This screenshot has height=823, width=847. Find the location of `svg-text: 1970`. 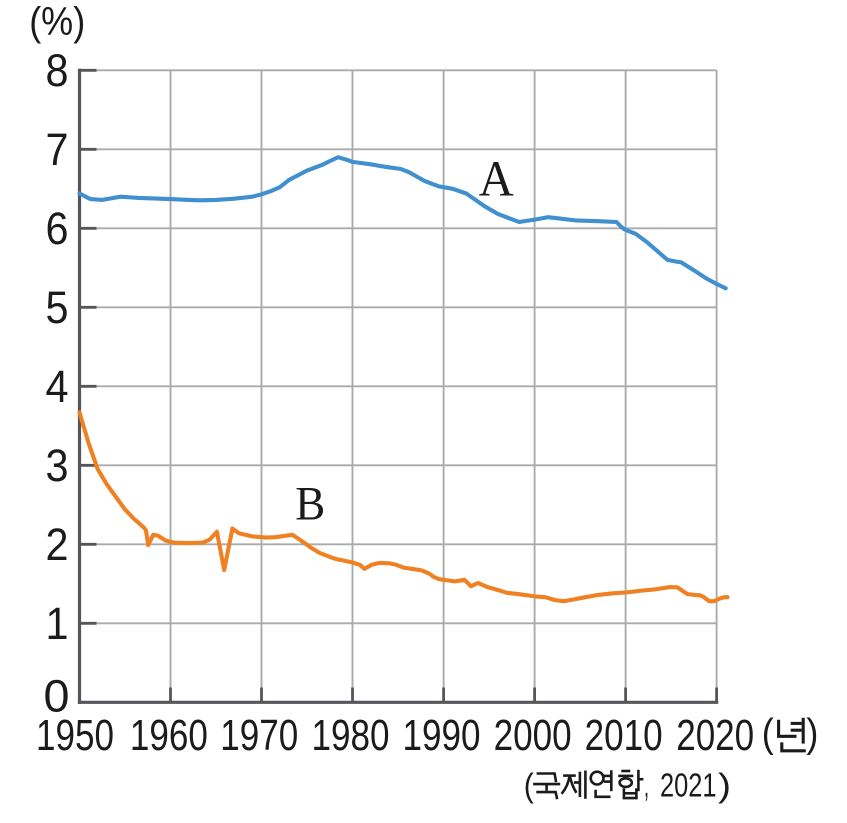

svg-text: 1970 is located at coordinates (259, 735).